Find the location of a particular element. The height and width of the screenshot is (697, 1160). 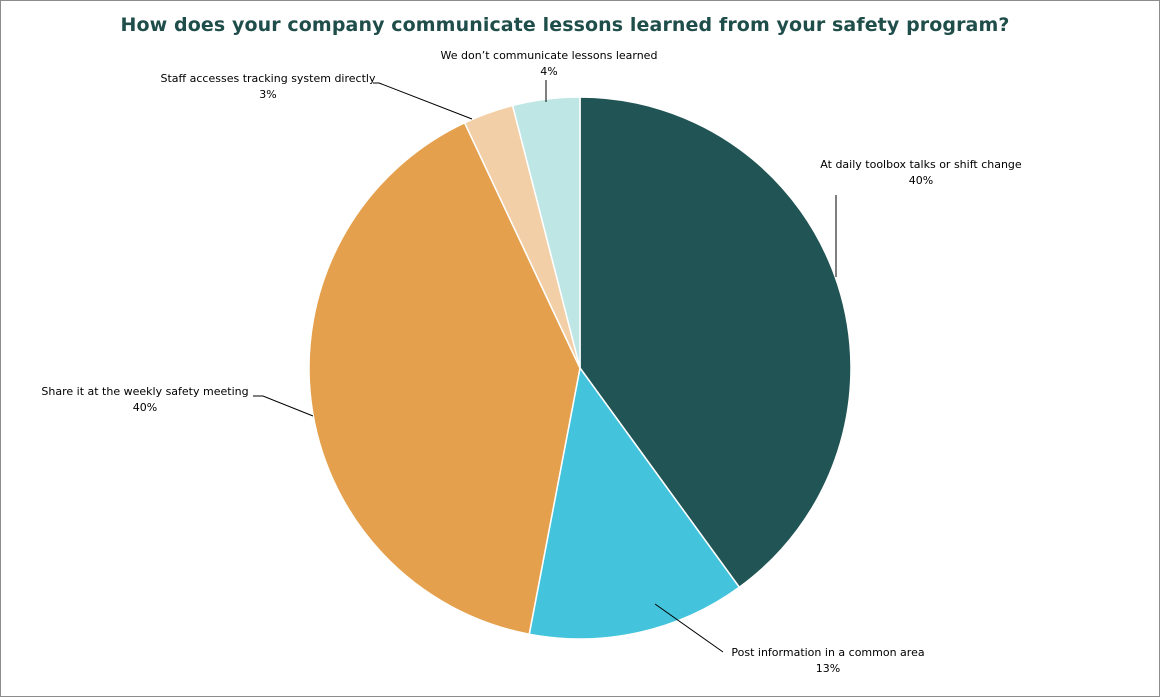

pie-slice is located at coordinates (634, 503).